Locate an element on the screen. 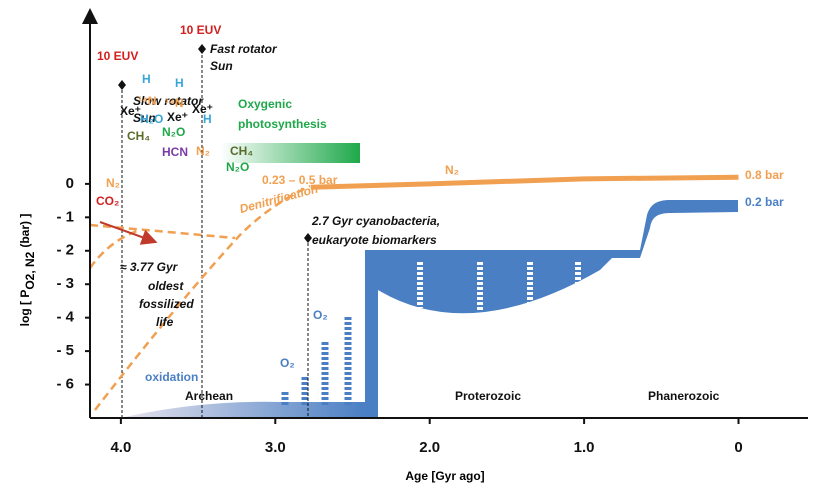  annotation: oldest is located at coordinates (166, 286).